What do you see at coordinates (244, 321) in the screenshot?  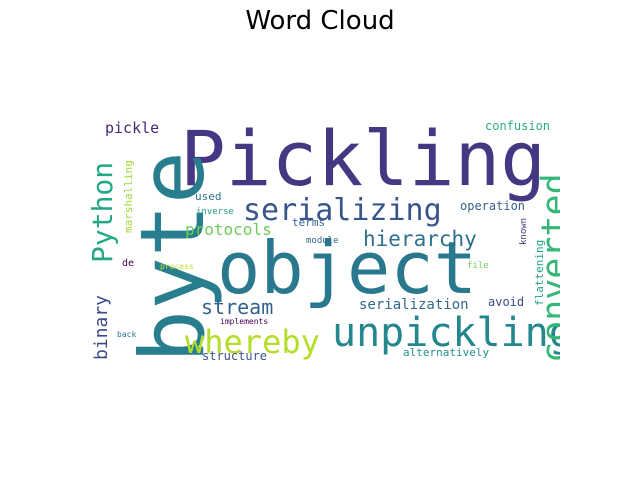 I see `word-implements: implements` at bounding box center [244, 321].